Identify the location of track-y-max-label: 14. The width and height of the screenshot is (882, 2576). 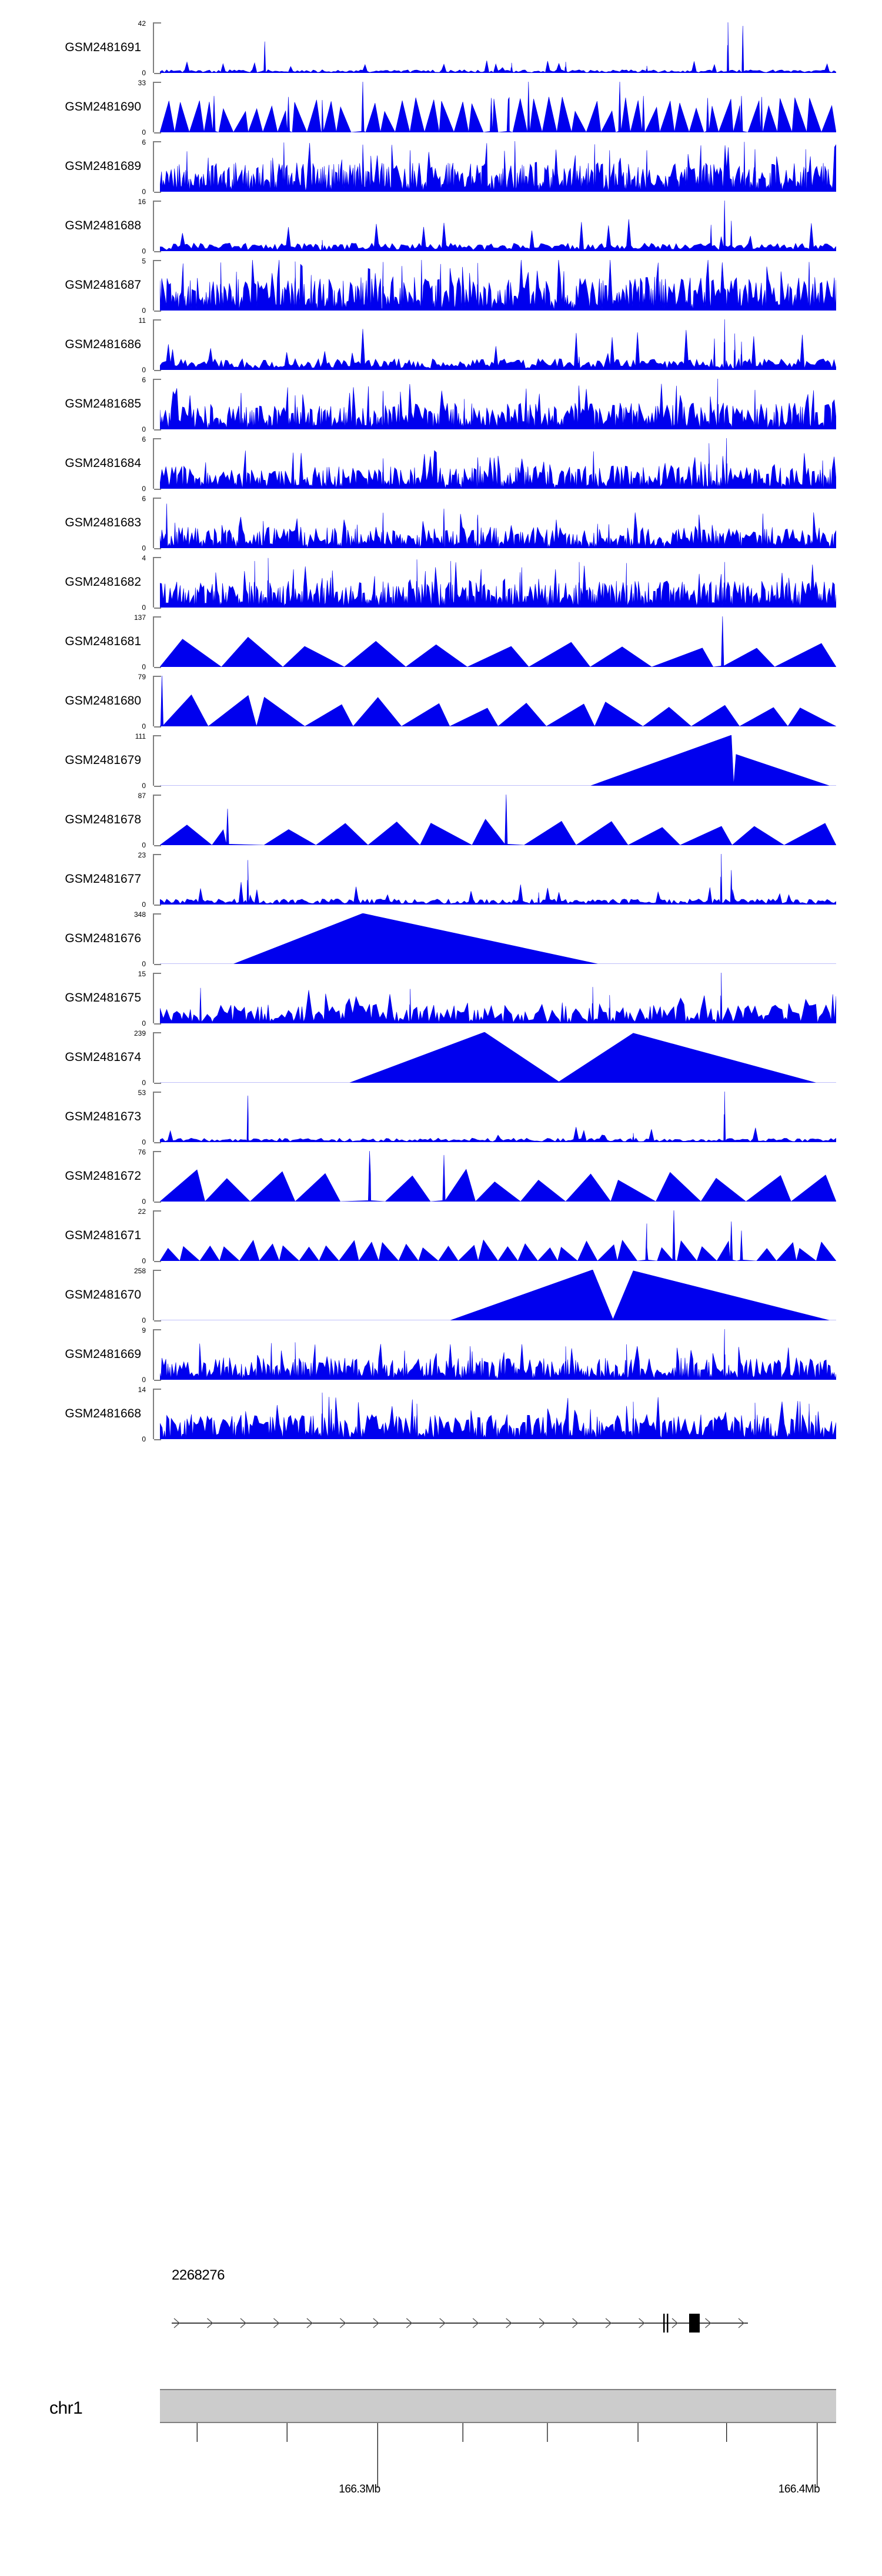
(142, 1390).